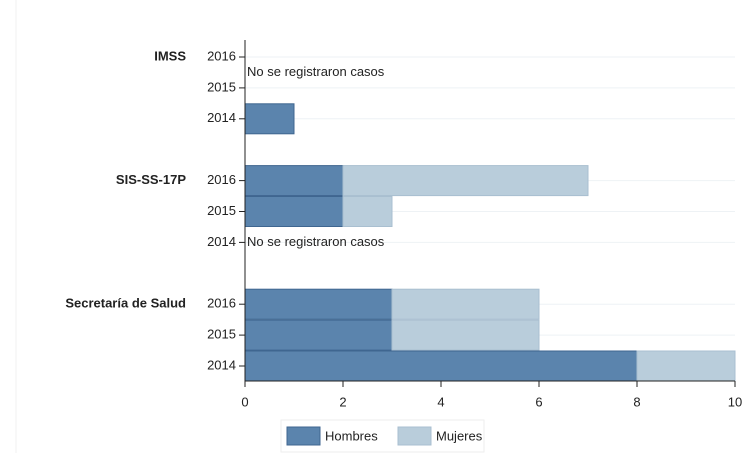 The height and width of the screenshot is (453, 743). What do you see at coordinates (735, 401) in the screenshot?
I see `x-tick-label: 10` at bounding box center [735, 401].